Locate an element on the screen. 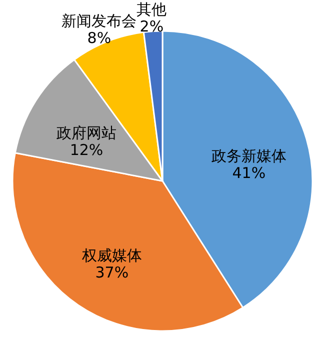  slice-label: 权威媒体 is located at coordinates (111, 255).